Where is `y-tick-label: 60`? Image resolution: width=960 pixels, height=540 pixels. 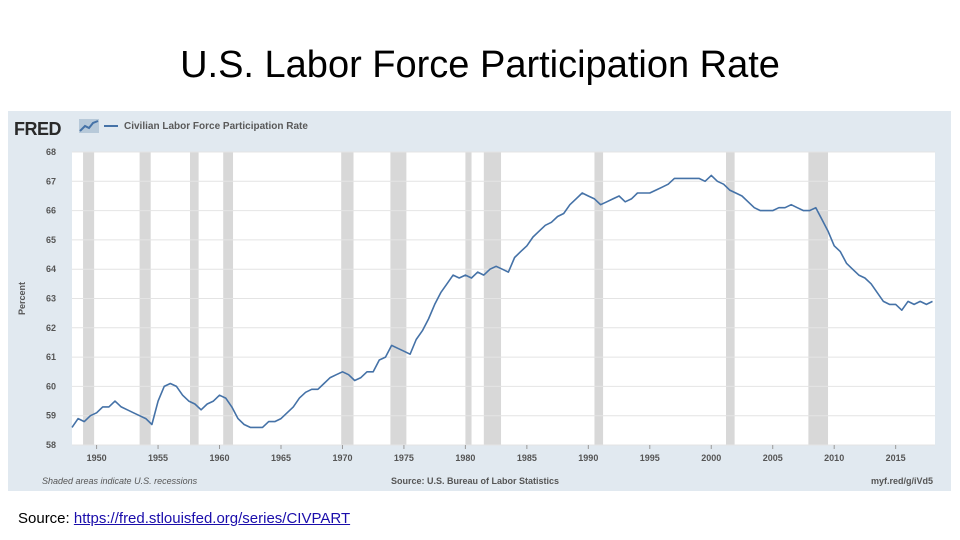 y-tick-label: 60 is located at coordinates (51, 386).